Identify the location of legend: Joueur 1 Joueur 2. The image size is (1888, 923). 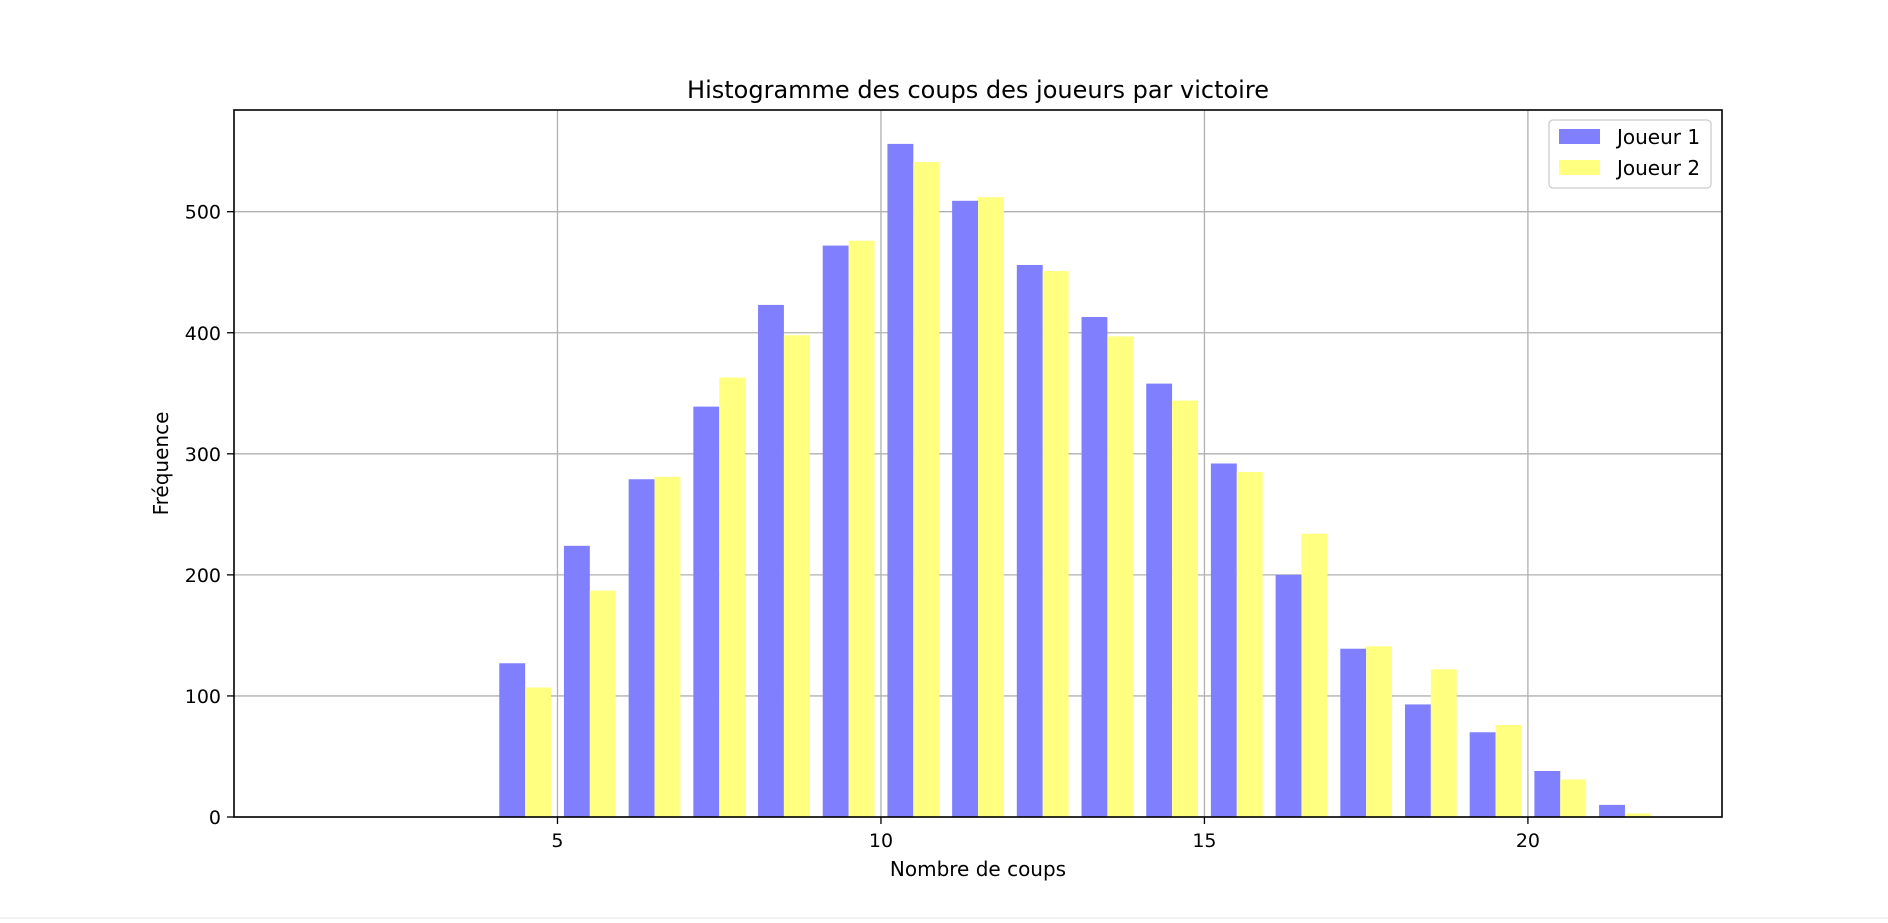
(1630, 154).